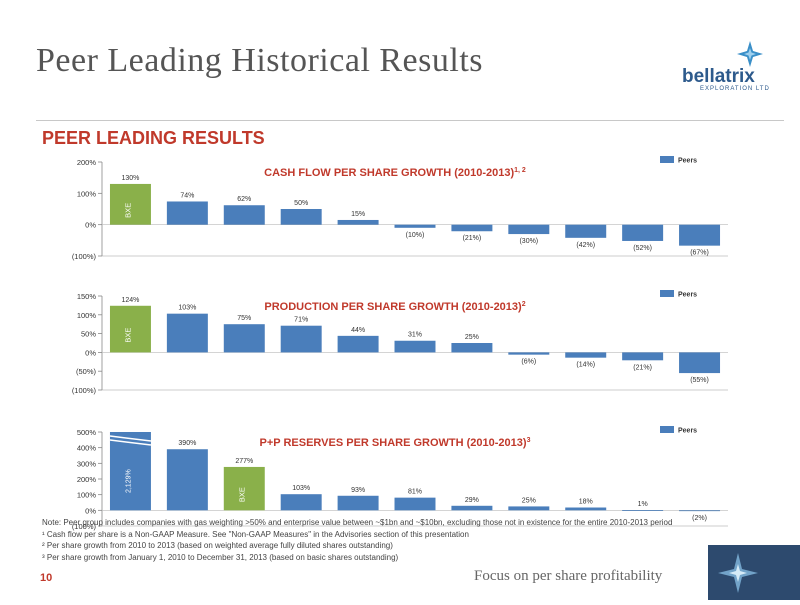 This screenshot has height=605, width=800. Describe the element at coordinates (586, 502) in the screenshot. I see `bar-value-label: 18%` at that location.